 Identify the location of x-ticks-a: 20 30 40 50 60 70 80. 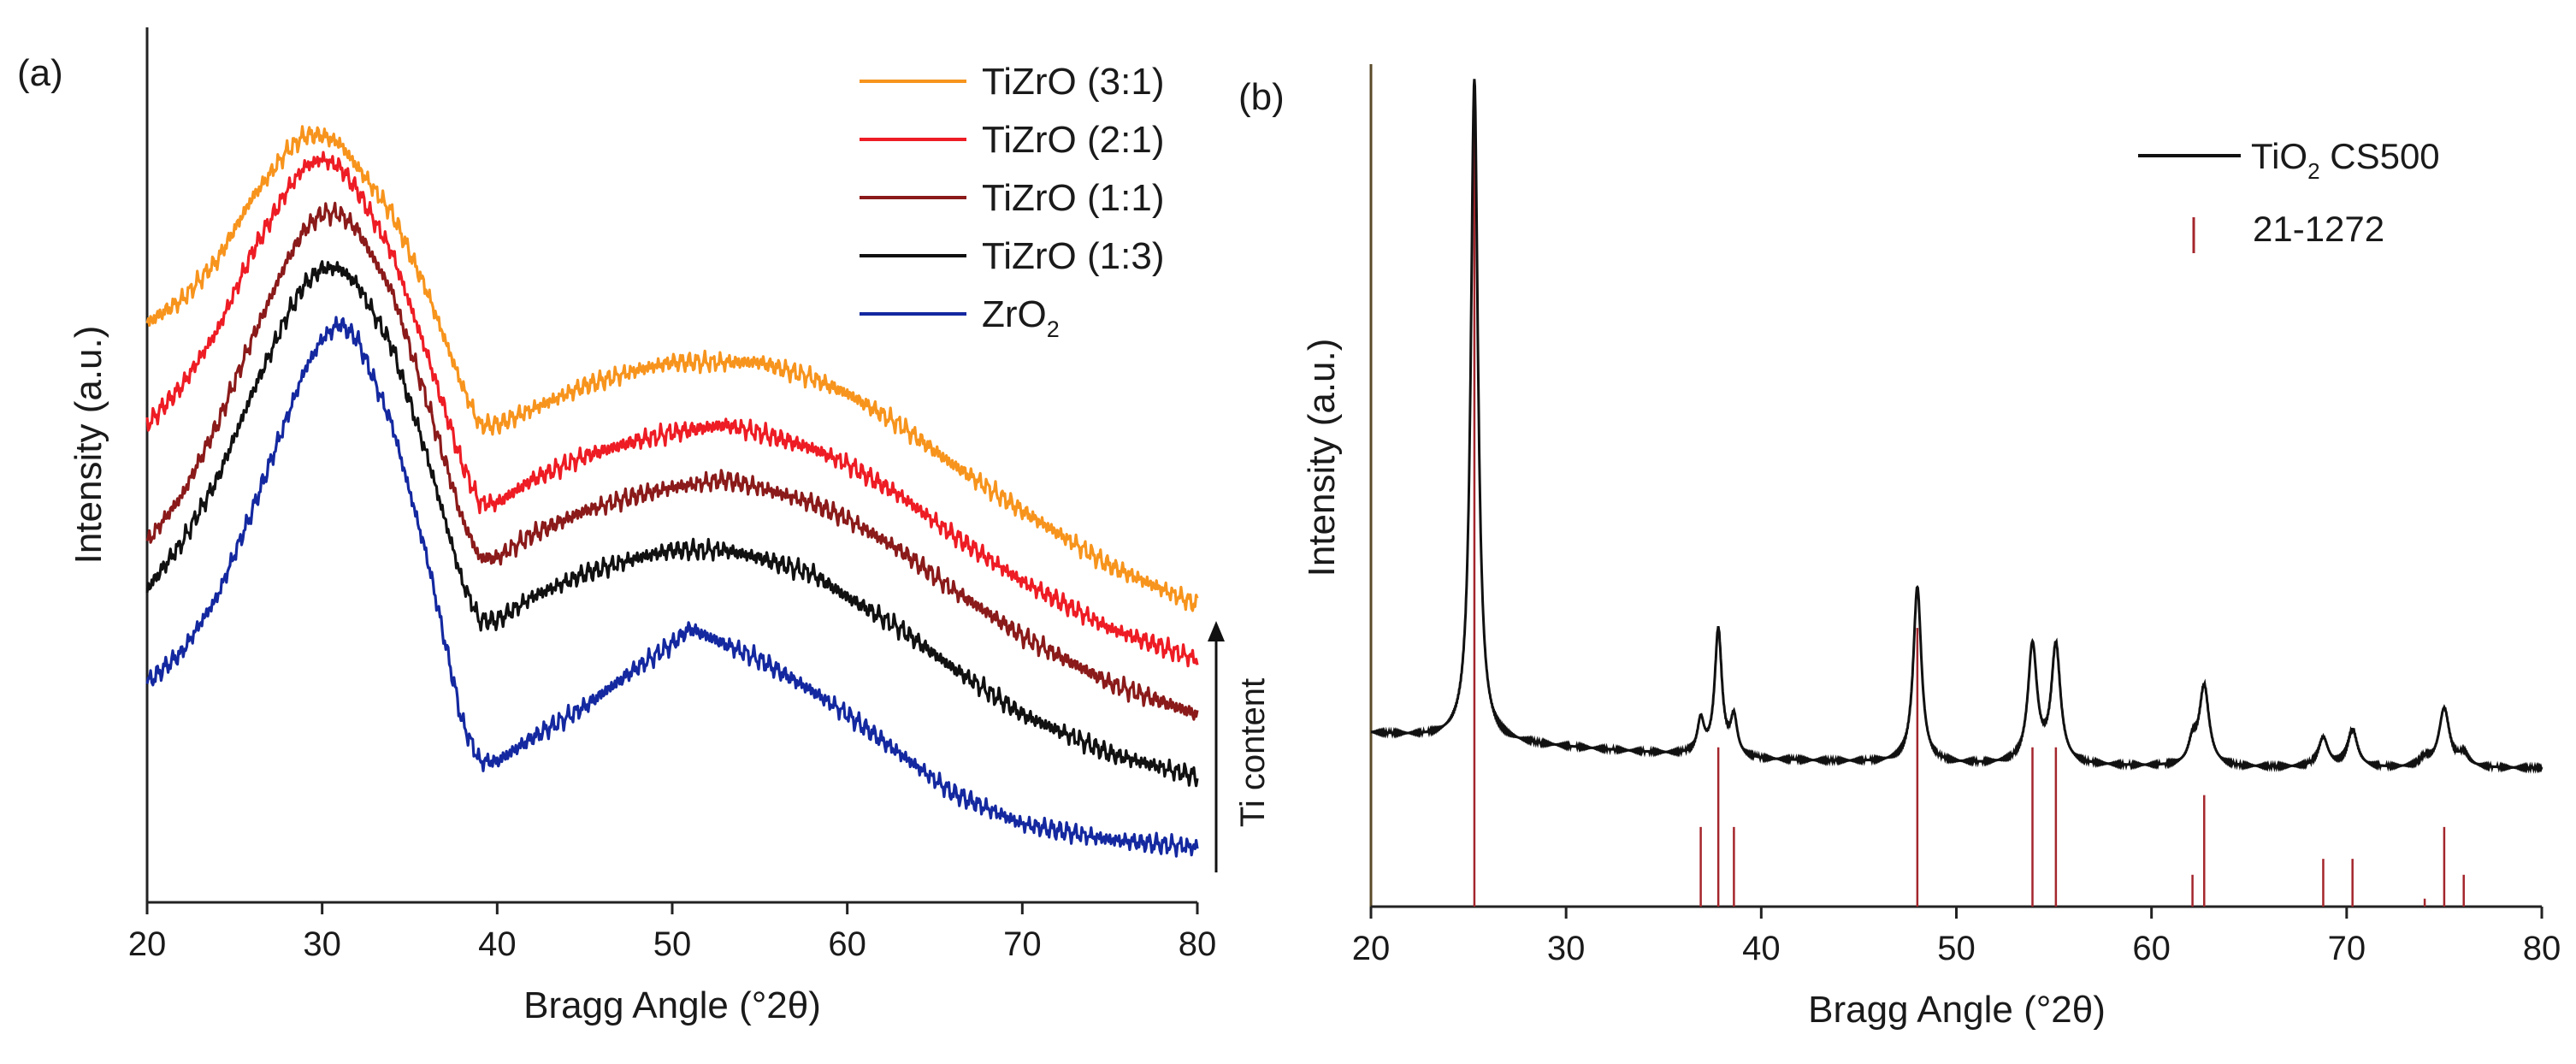
(672, 932).